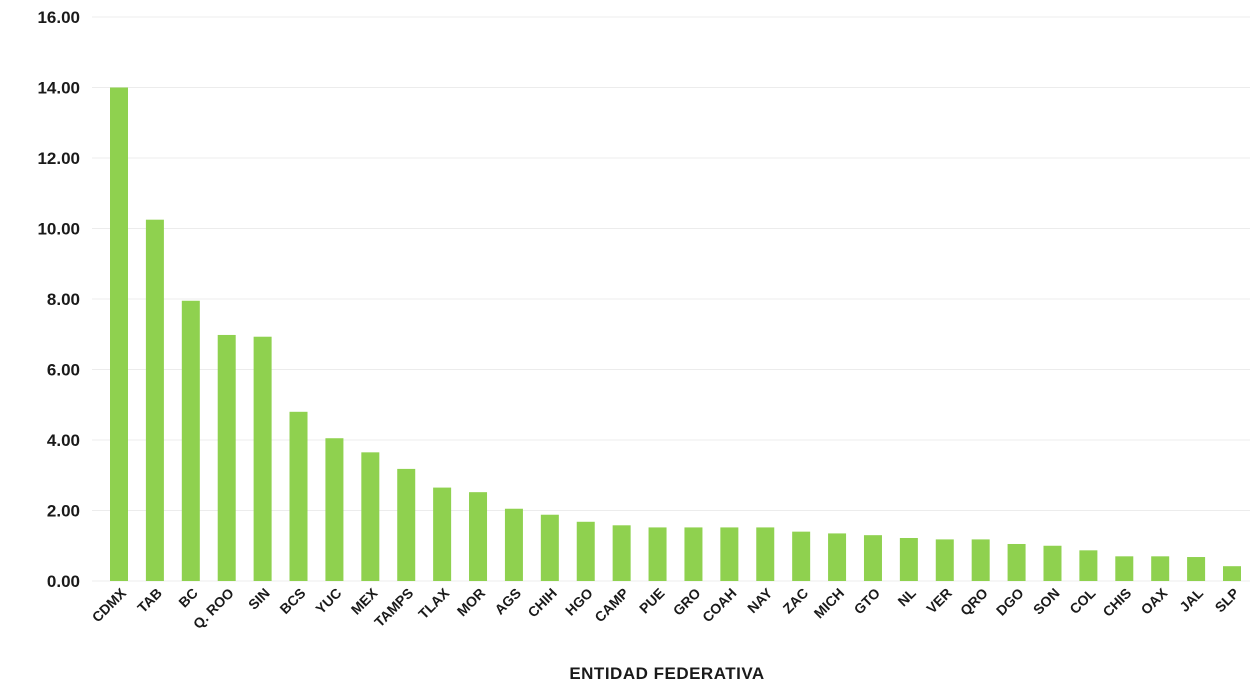 The image size is (1253, 684). I want to click on x-tick-label: QRO, so click(974, 602).